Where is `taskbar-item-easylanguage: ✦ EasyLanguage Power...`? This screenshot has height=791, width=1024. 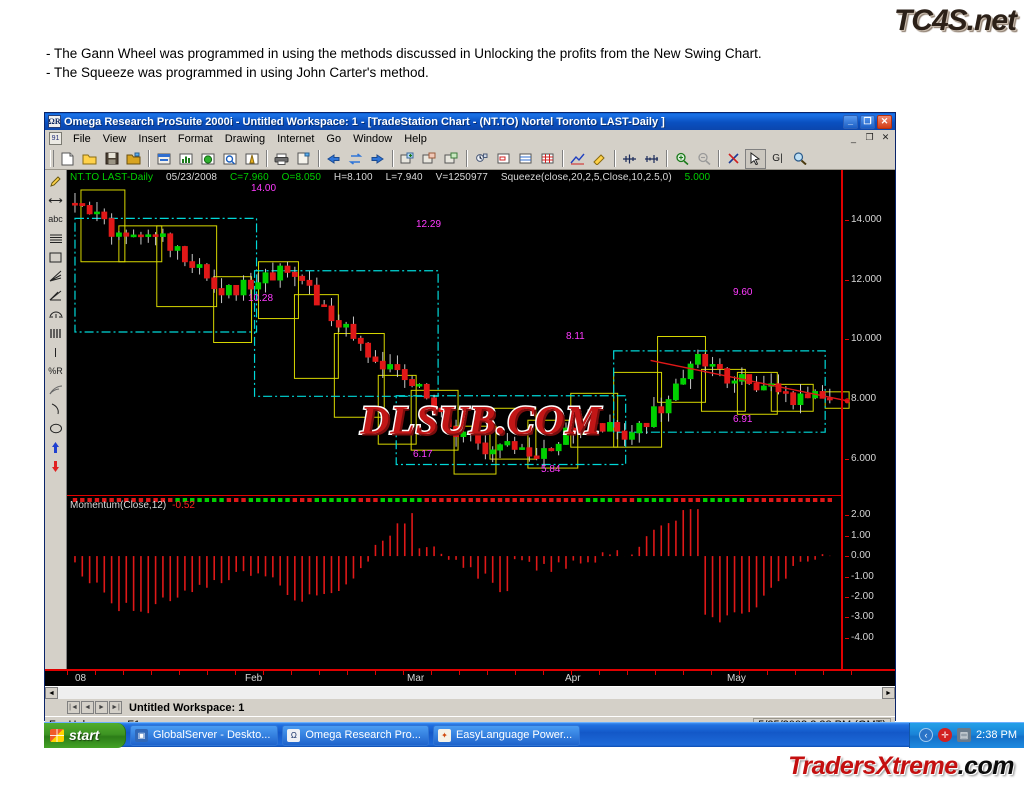
taskbar-item-easylanguage: ✦ EasyLanguage Power... is located at coordinates (506, 735).